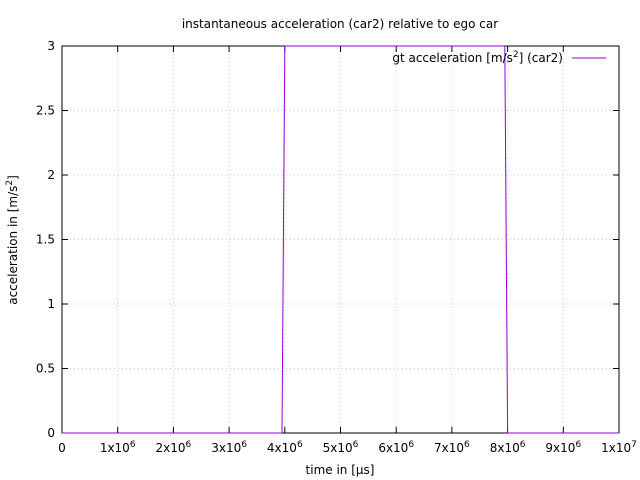  What do you see at coordinates (541, 58) in the screenshot?
I see `legend-label-end: ] (car2)` at bounding box center [541, 58].